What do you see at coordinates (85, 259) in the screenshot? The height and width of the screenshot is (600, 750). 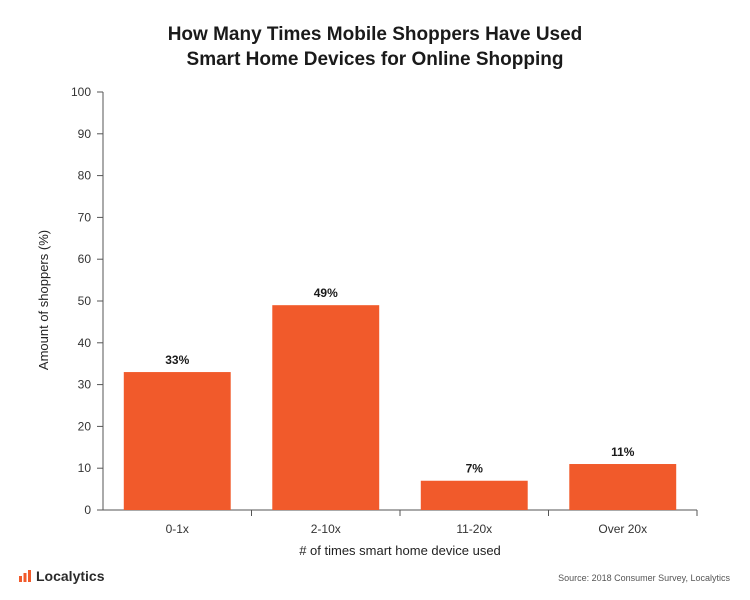 I see `y-tick-label: 60` at bounding box center [85, 259].